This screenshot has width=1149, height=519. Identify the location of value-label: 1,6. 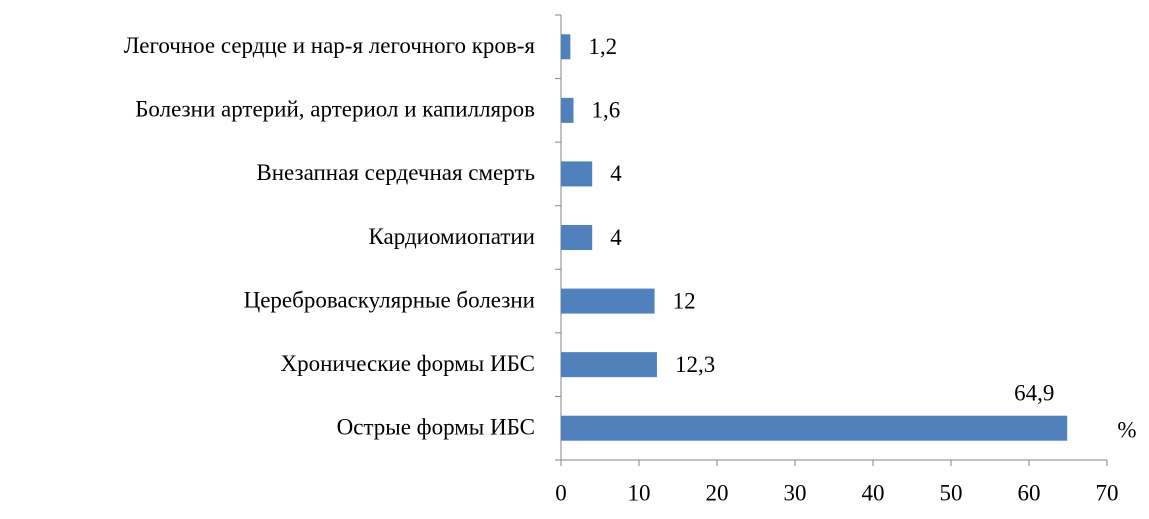
(605, 110).